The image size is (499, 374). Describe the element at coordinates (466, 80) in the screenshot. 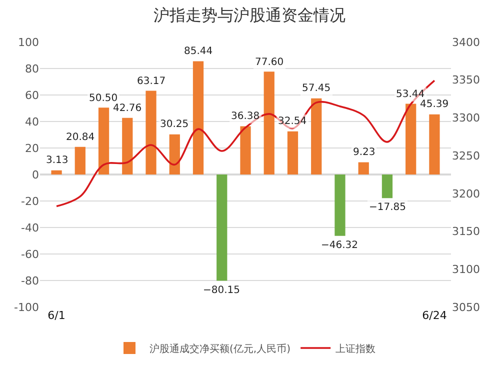

I see `y2-tick-label: 3350` at that location.